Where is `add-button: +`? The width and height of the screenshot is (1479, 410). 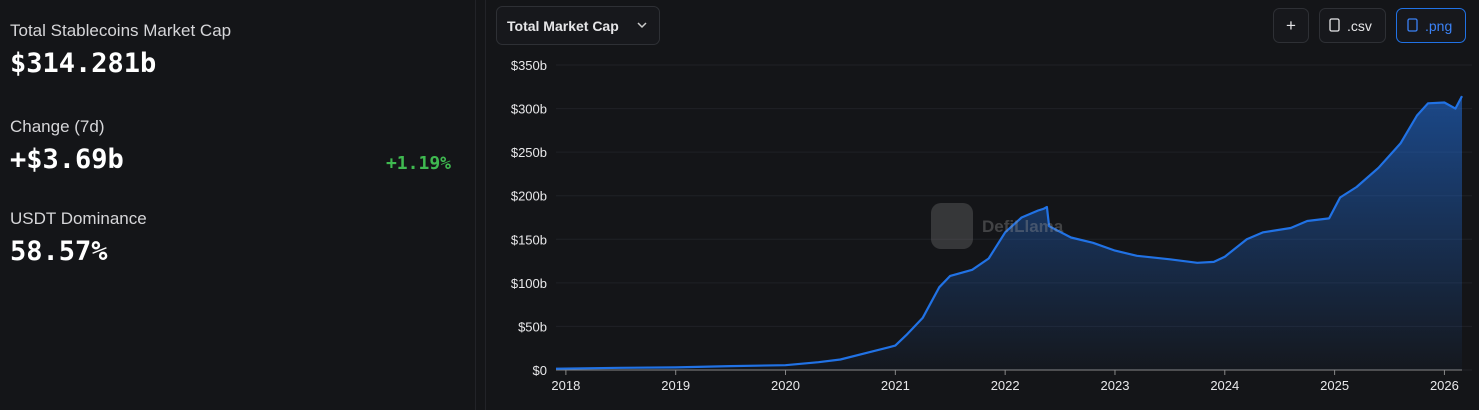 add-button: + is located at coordinates (1291, 25).